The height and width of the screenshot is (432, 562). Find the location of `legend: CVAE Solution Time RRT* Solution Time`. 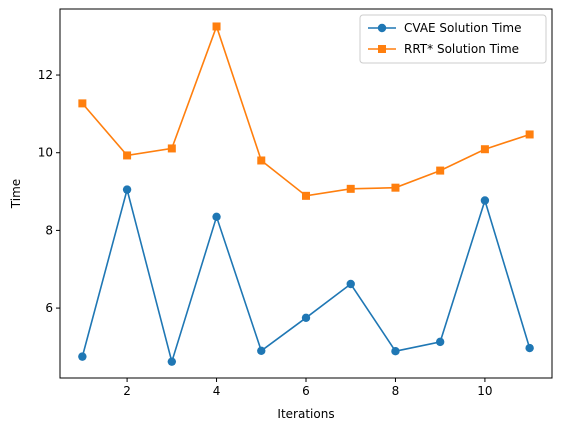

legend: CVAE Solution Time RRT* Solution Time is located at coordinates (453, 39).